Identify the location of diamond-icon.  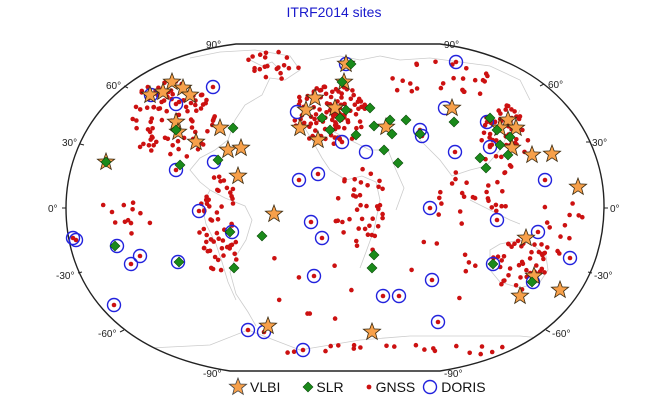
(308, 387).